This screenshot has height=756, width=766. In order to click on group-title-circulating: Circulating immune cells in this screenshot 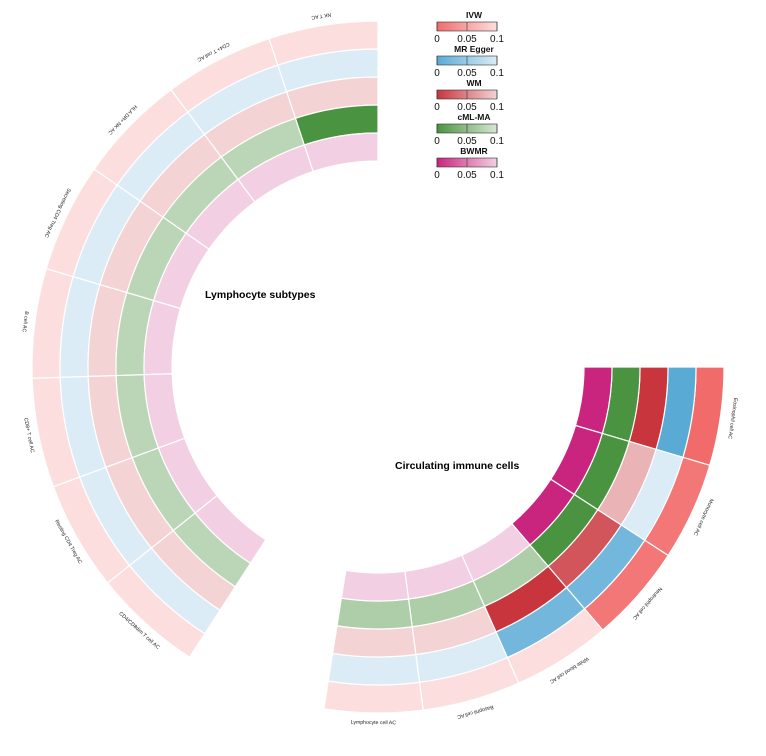, I will do `click(457, 466)`.